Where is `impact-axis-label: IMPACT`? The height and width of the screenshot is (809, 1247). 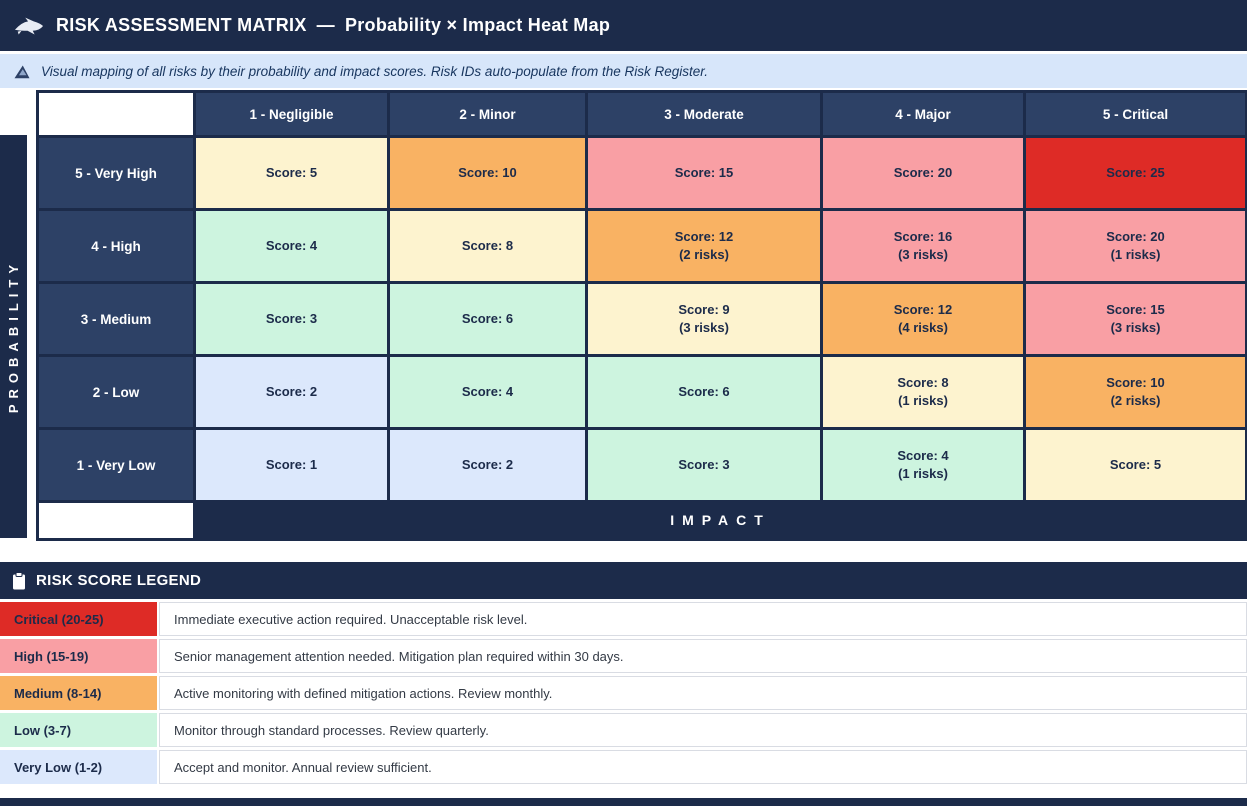 impact-axis-label: IMPACT is located at coordinates (720, 519).